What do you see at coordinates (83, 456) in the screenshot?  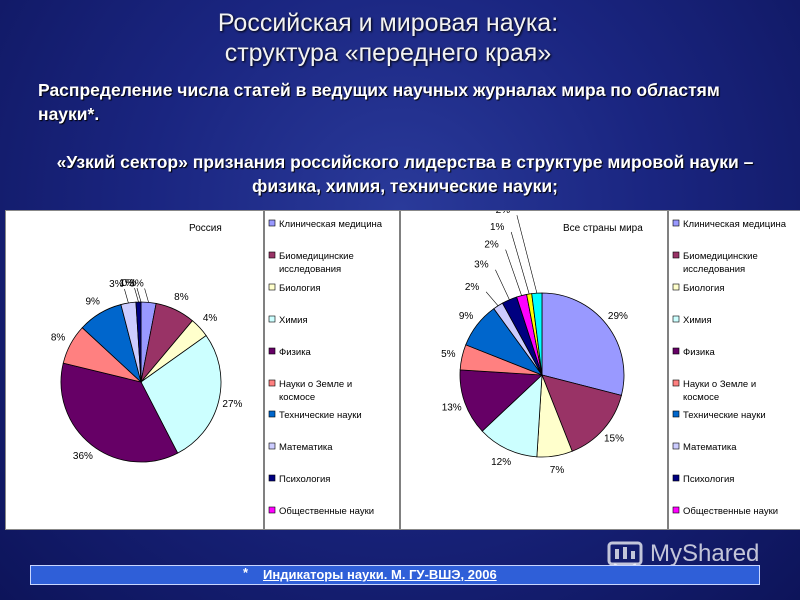 I see `pie-label-russia-4: 36%` at bounding box center [83, 456].